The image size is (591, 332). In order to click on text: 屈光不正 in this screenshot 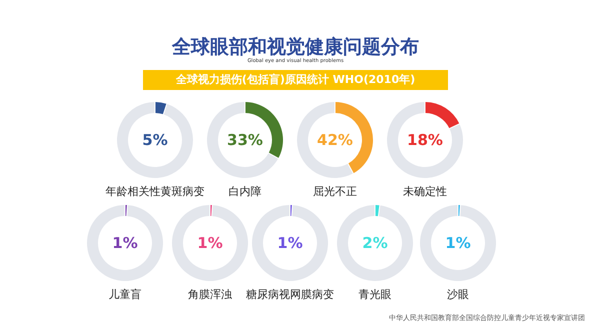, I will do `click(335, 191)`.